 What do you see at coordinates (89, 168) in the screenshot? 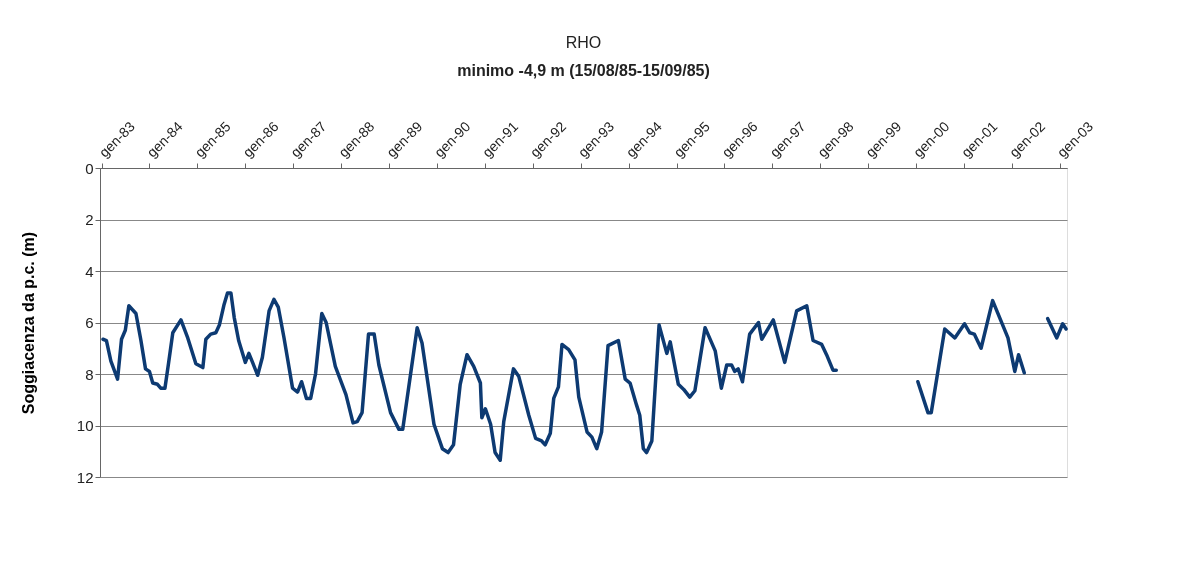
I see `y-tick-label: 0` at bounding box center [89, 168].